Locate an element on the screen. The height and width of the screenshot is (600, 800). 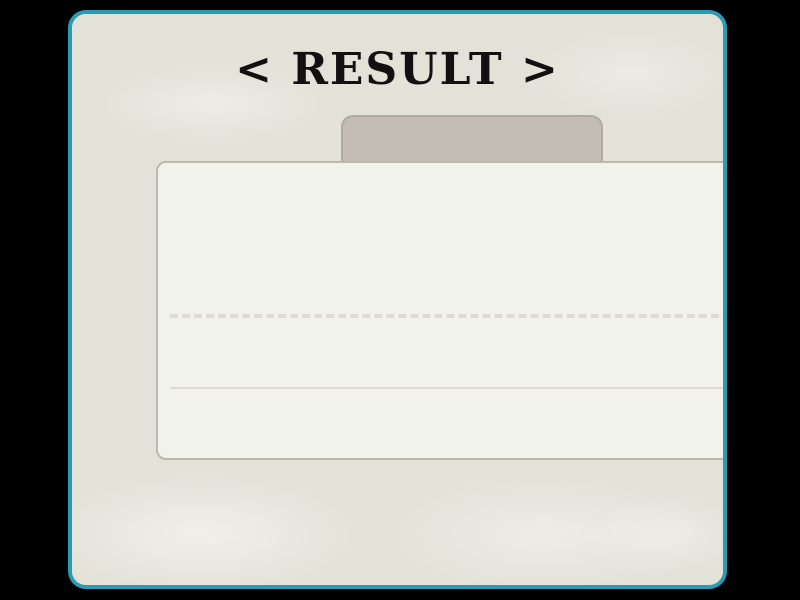
result-title: < RESULT > is located at coordinates (397, 69).